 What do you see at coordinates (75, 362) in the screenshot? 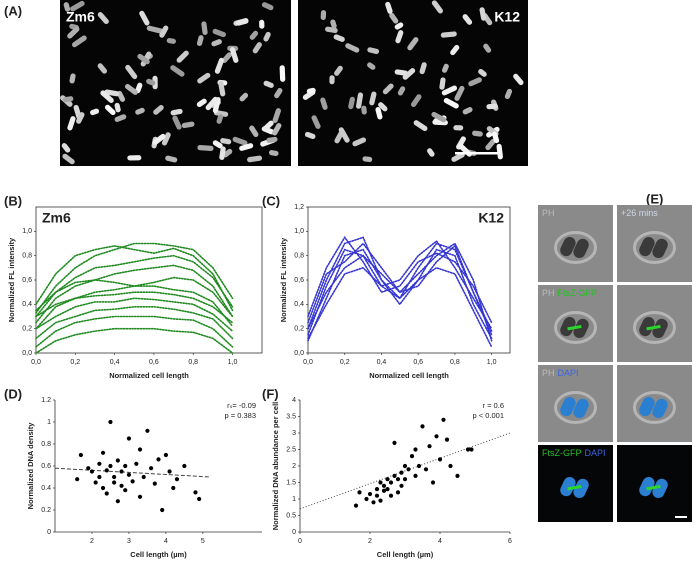
I see `x-tick-label: 0,2` at bounding box center [75, 362].